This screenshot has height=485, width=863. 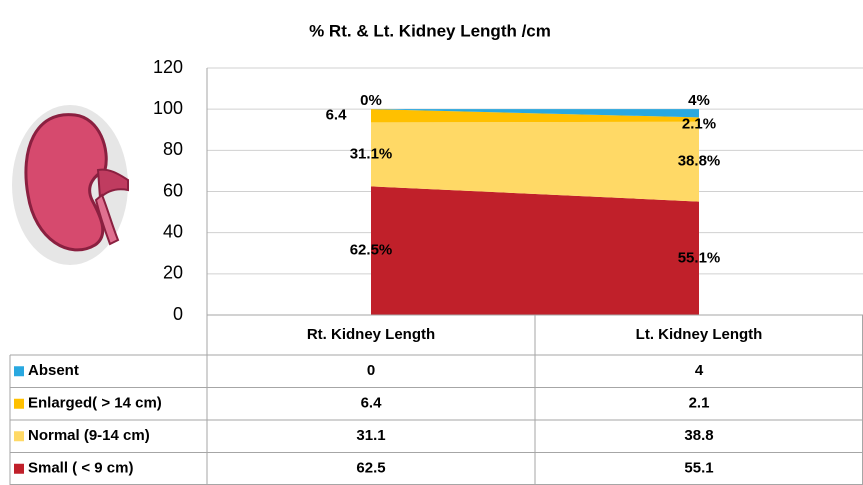 What do you see at coordinates (371, 370) in the screenshot?
I see `table-cell: 0` at bounding box center [371, 370].